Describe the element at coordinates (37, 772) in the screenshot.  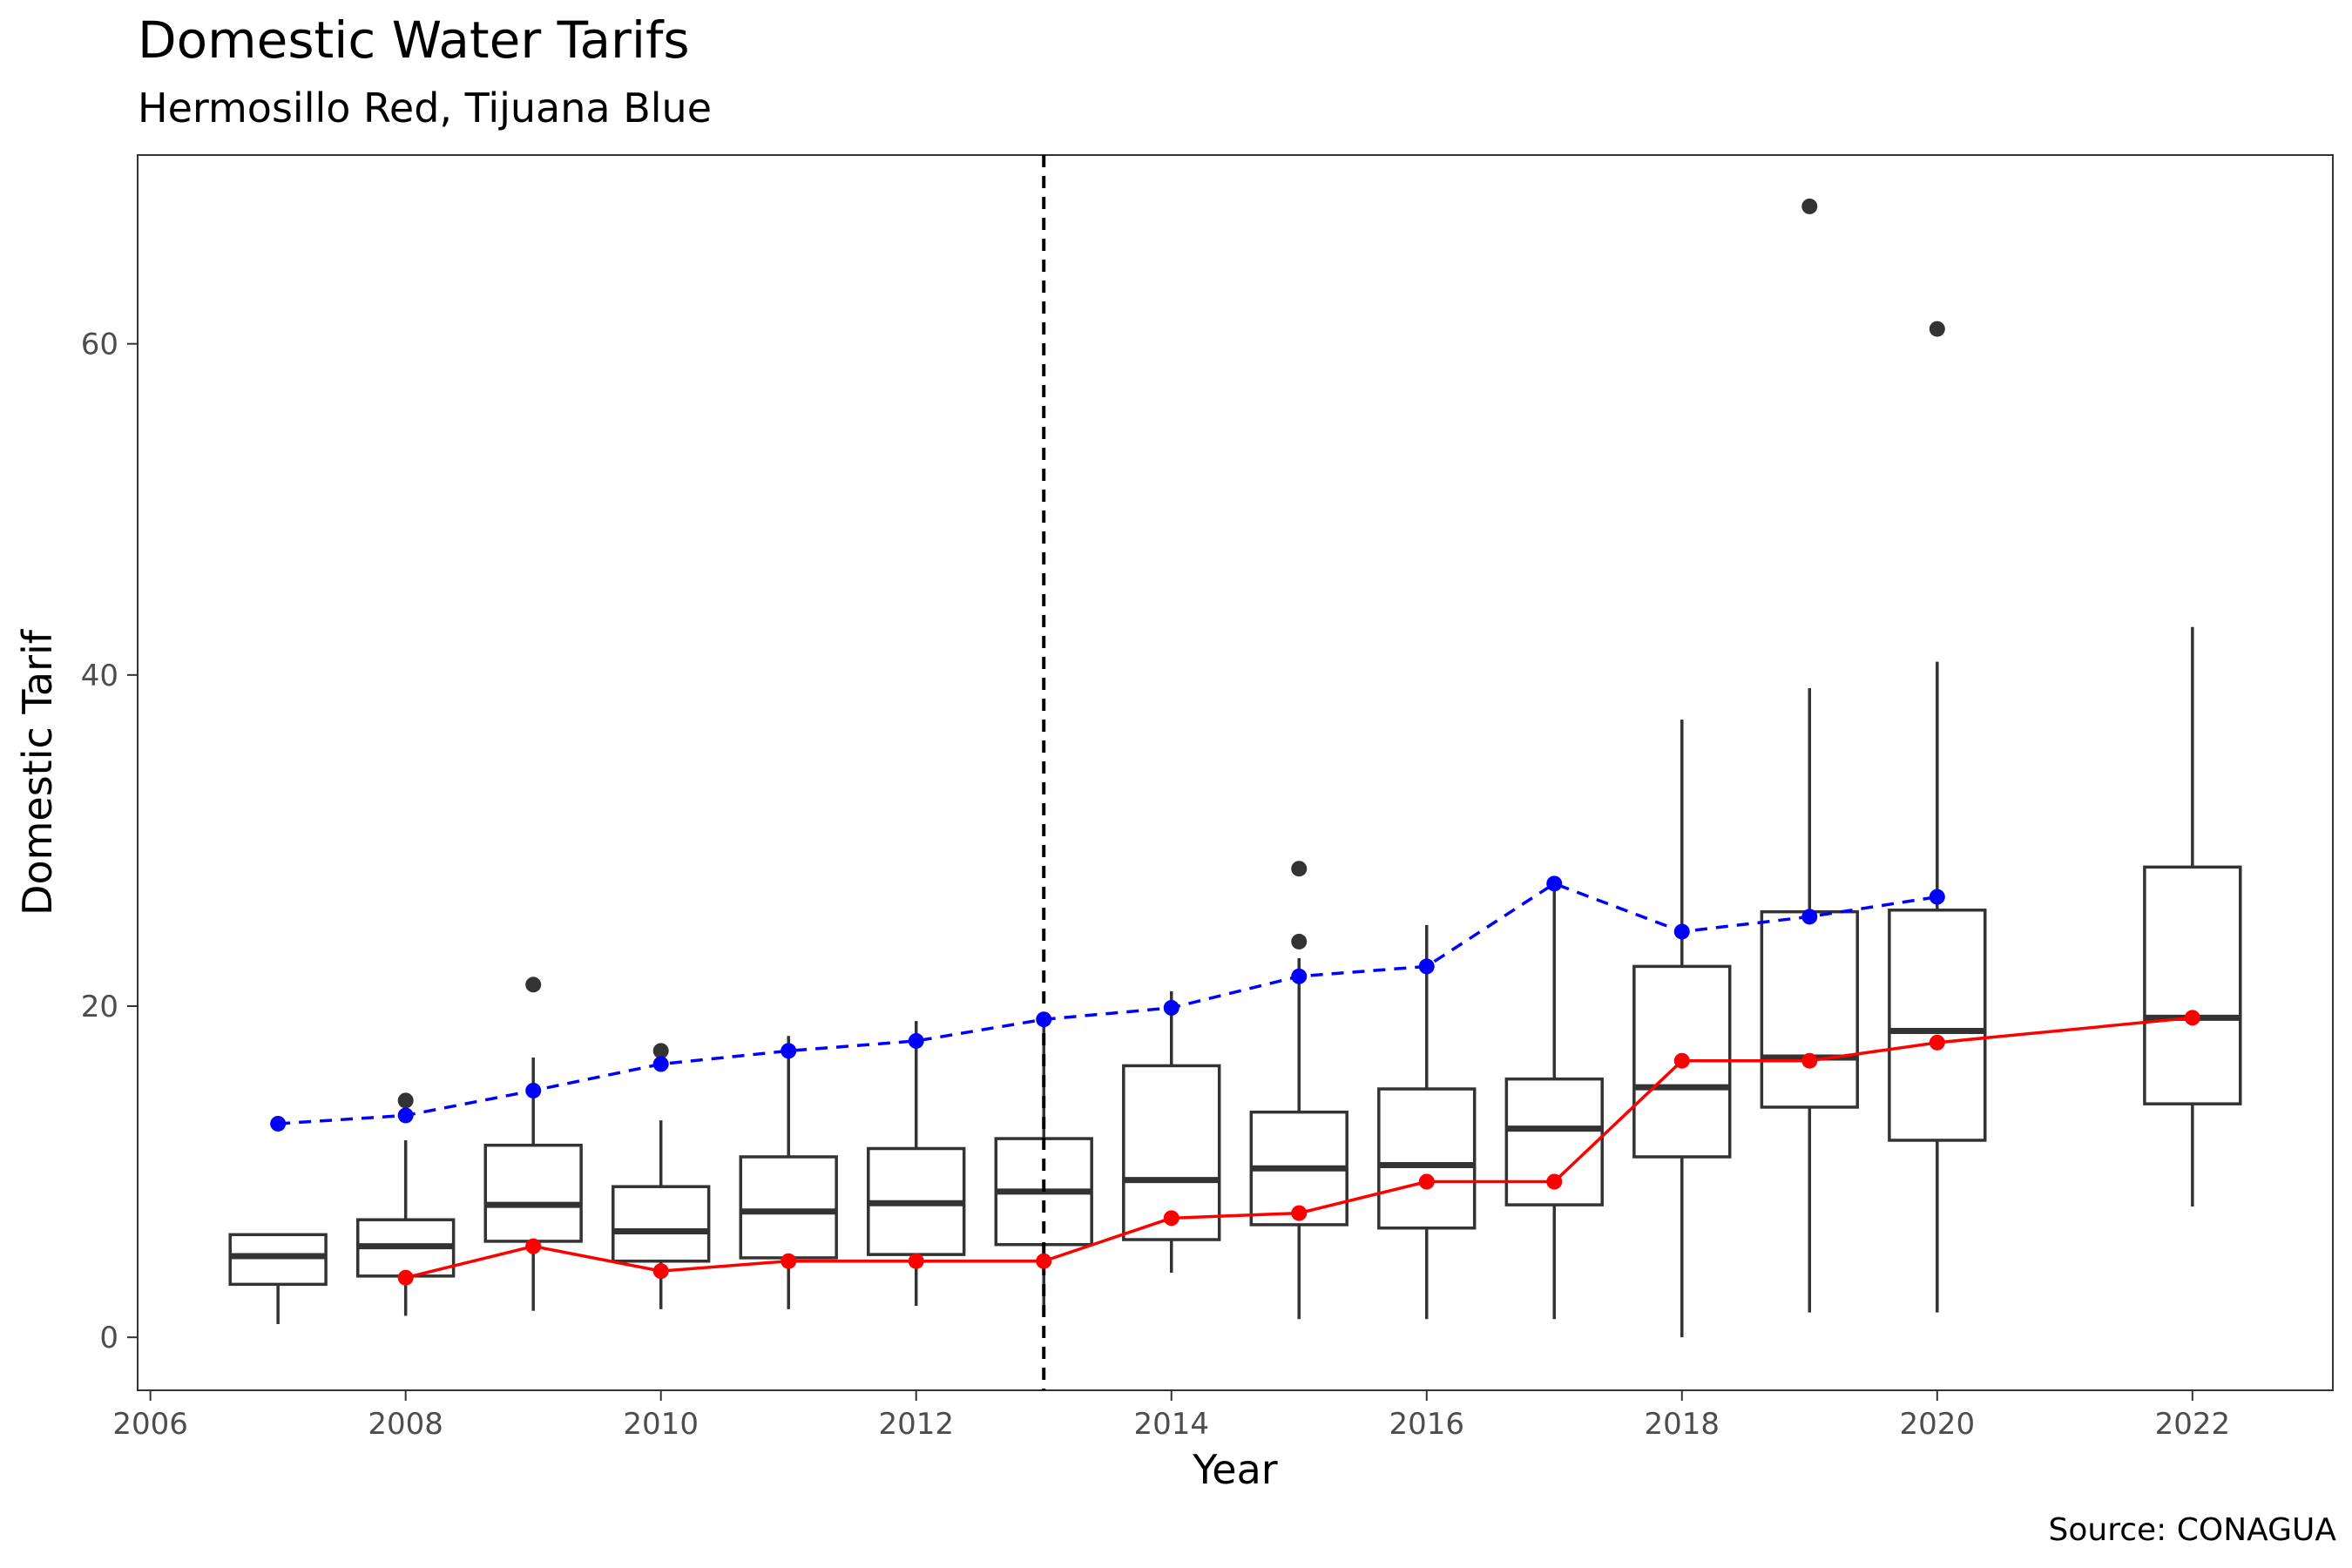
I see `y-axis-title: Domestic Tarif` at that location.